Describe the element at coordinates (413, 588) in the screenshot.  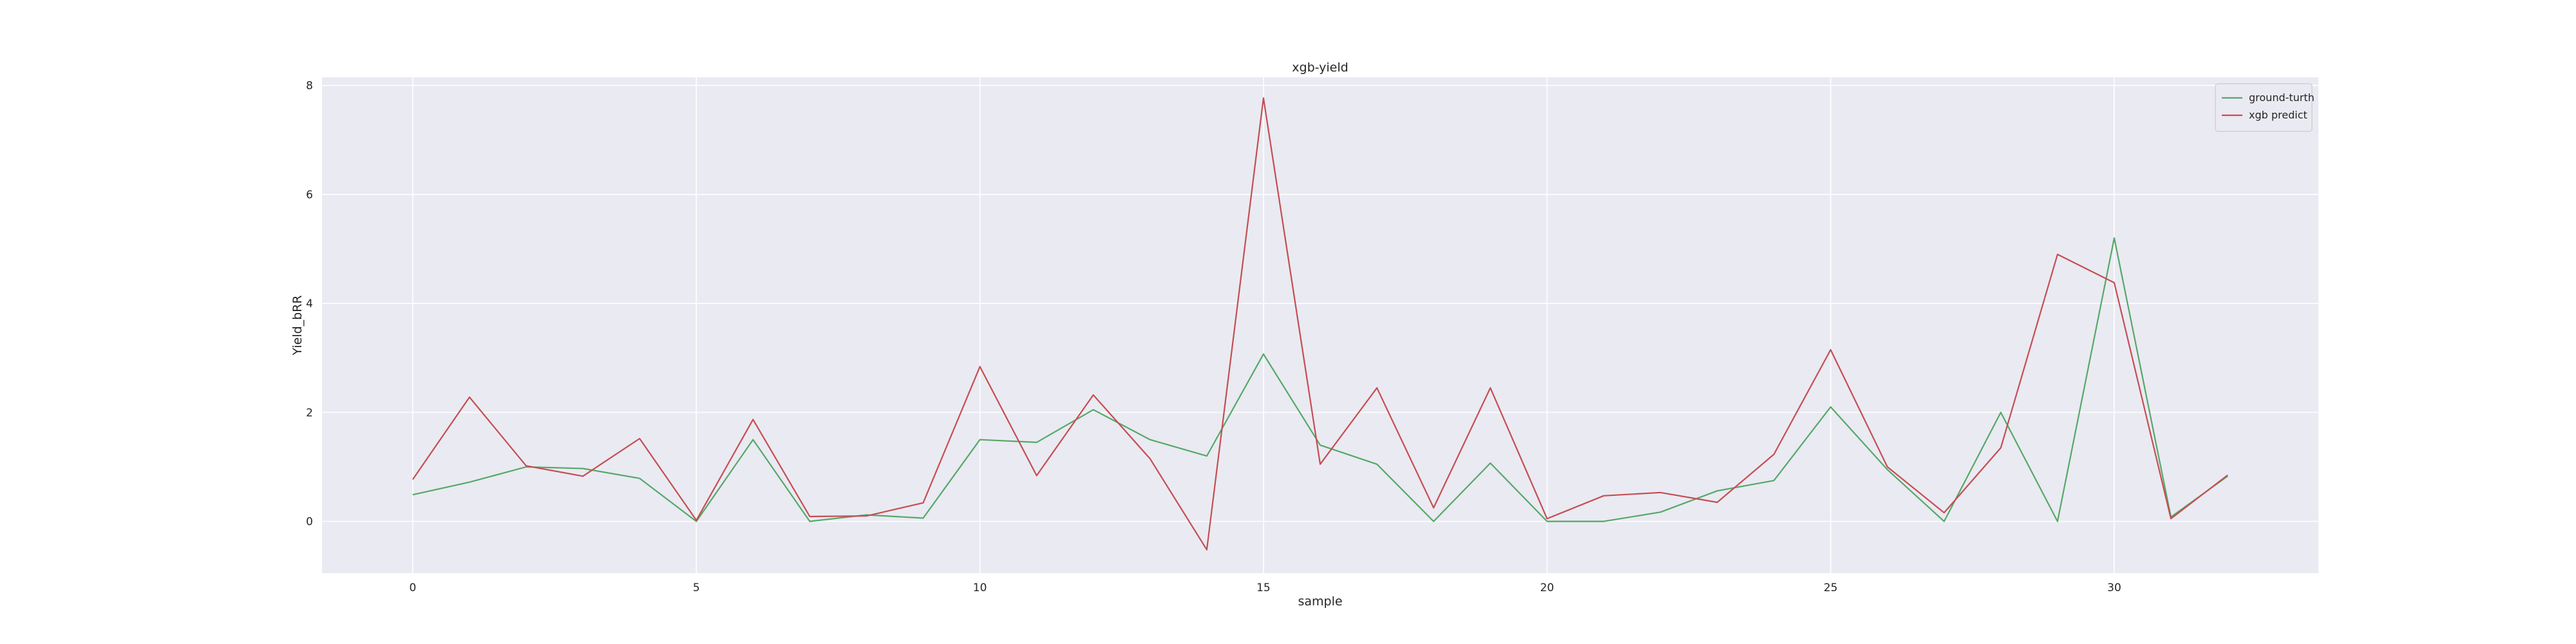
I see `x-tick-label: 0` at that location.